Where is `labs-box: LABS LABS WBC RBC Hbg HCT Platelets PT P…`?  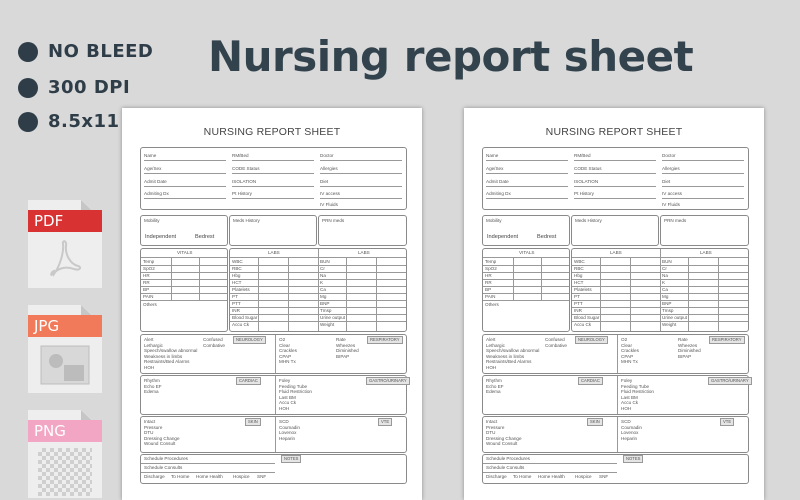 labs-box: LABS LABS WBC RBC Hbg HCT Platelets PT P… is located at coordinates (660, 290).